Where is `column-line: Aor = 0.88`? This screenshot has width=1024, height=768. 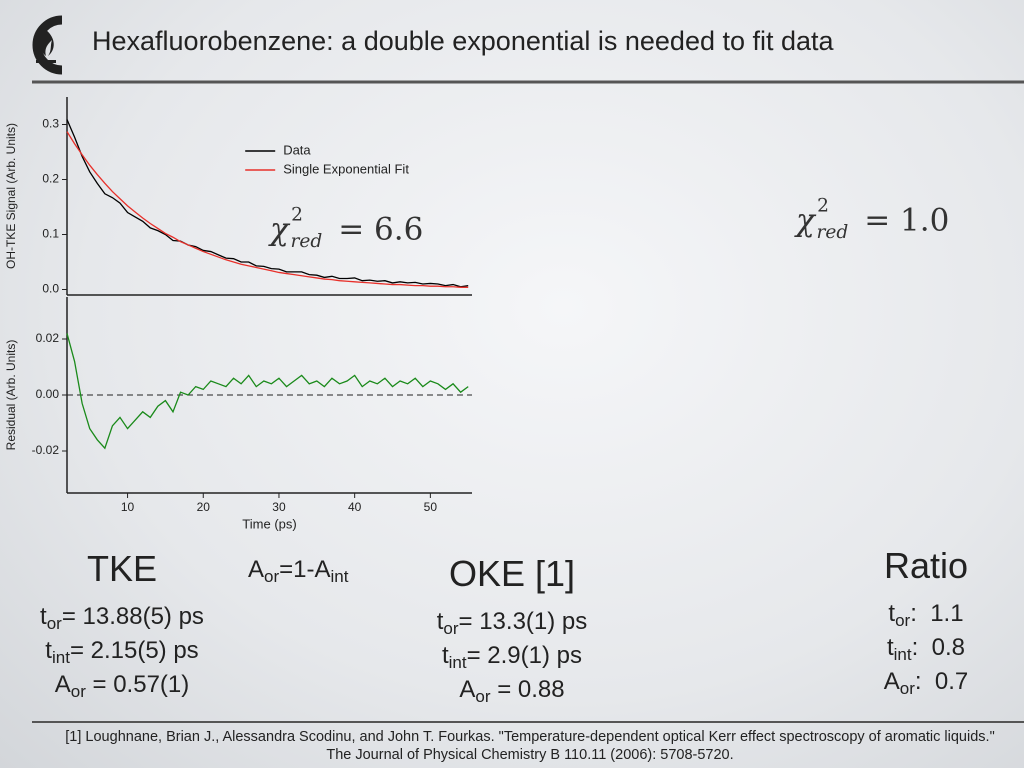
column-line: Aor = 0.88 is located at coordinates (512, 690).